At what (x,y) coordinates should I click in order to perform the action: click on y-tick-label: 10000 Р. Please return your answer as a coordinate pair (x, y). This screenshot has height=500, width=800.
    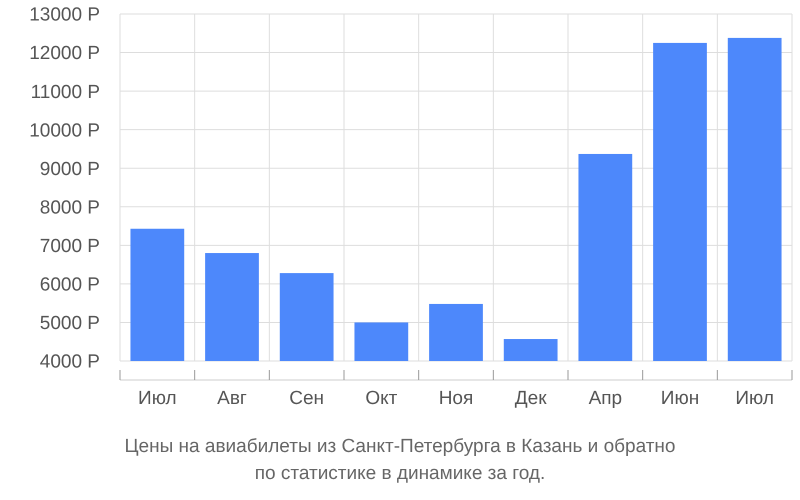
    Looking at the image, I should click on (64, 131).